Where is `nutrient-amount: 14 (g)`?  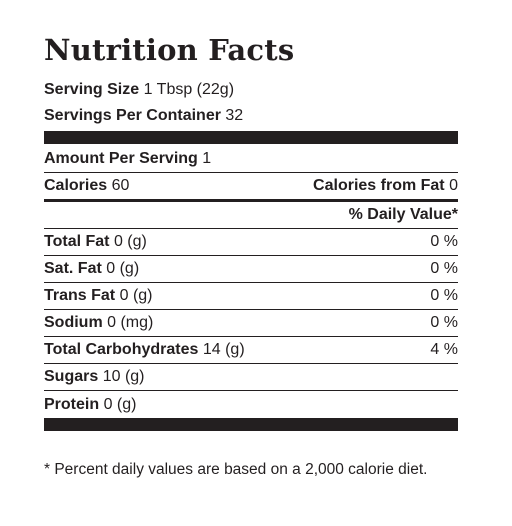 nutrient-amount: 14 (g) is located at coordinates (223, 349).